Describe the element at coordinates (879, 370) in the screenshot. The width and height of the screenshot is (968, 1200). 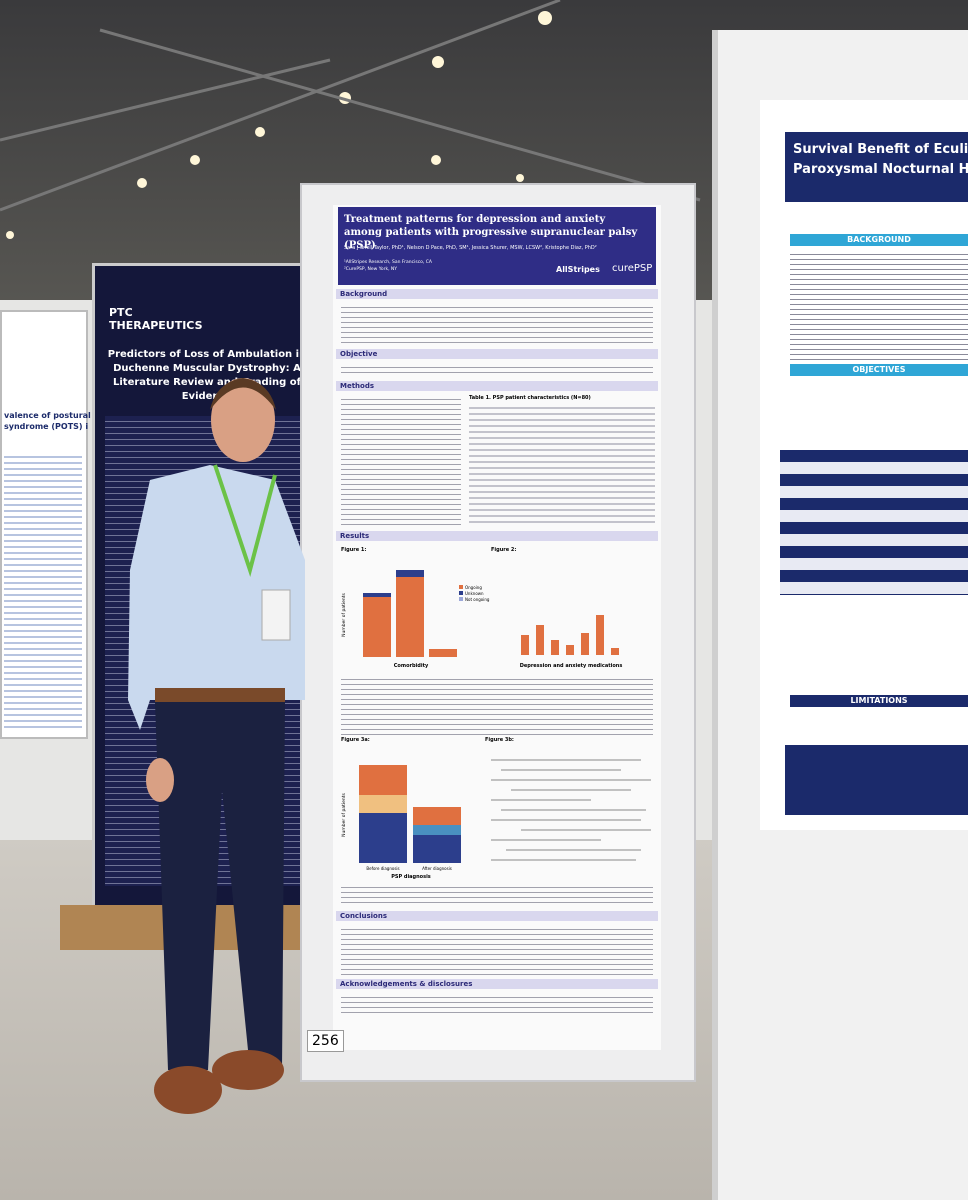
I see `section-heading: OBJECTIVES` at that location.